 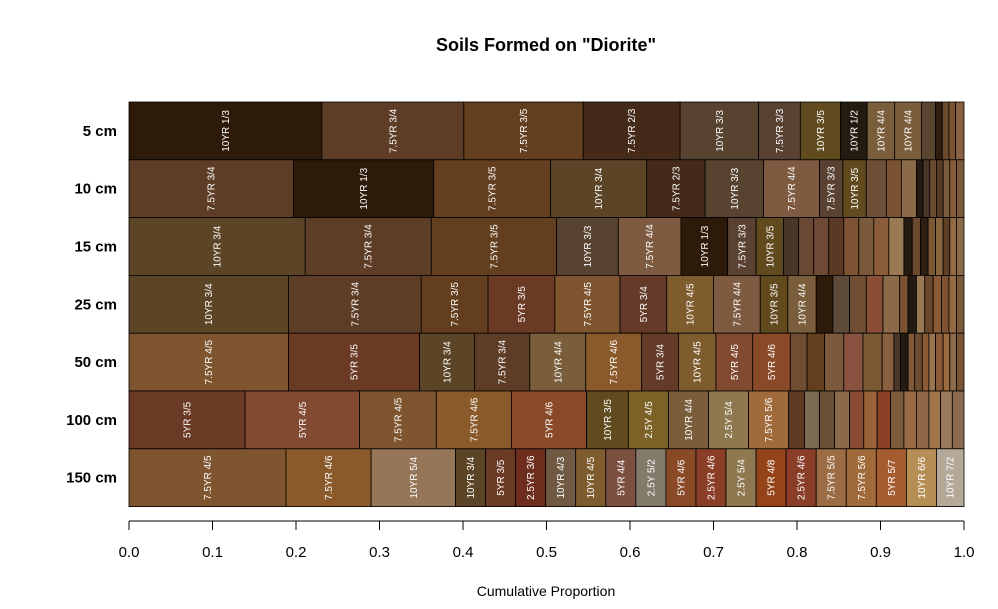 I want to click on segment-label: 2.5YR 4/6, so click(x=712, y=477).